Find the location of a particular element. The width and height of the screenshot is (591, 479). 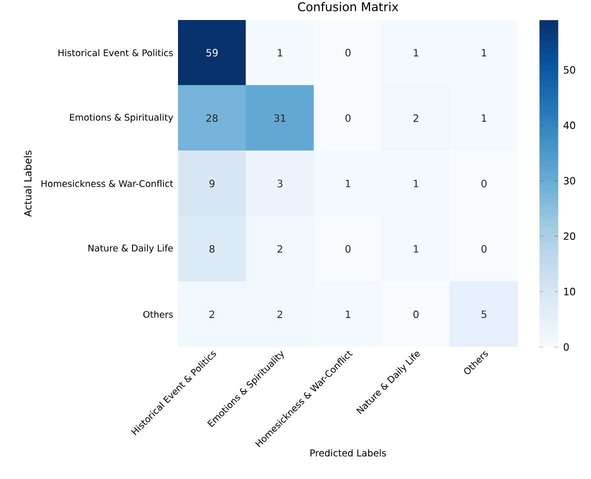

y-tick-label: Emotions & Spirituality is located at coordinates (122, 118).